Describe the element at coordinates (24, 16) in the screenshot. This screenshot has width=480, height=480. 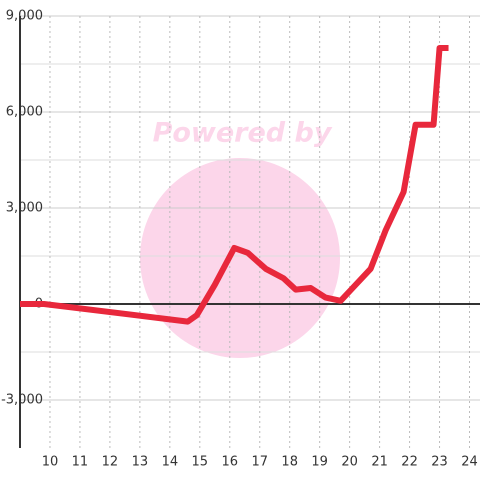
I see `y-tick-label: 9,000` at that location.